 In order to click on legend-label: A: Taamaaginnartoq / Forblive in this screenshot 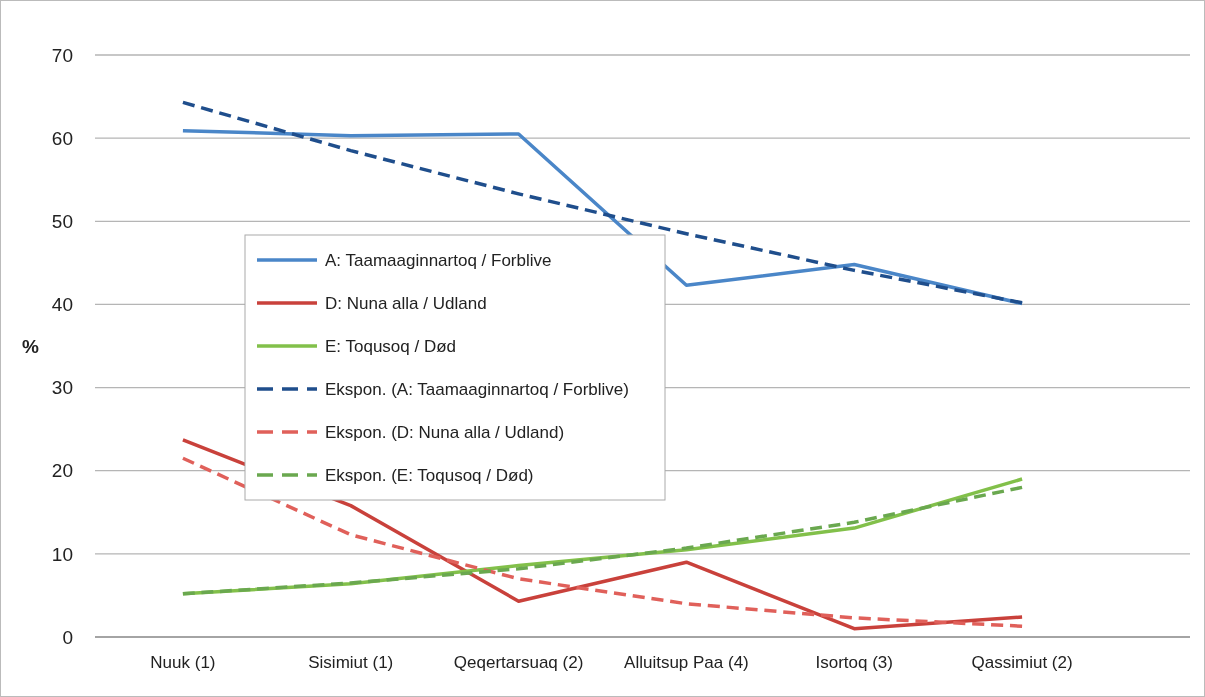, I will do `click(438, 260)`.